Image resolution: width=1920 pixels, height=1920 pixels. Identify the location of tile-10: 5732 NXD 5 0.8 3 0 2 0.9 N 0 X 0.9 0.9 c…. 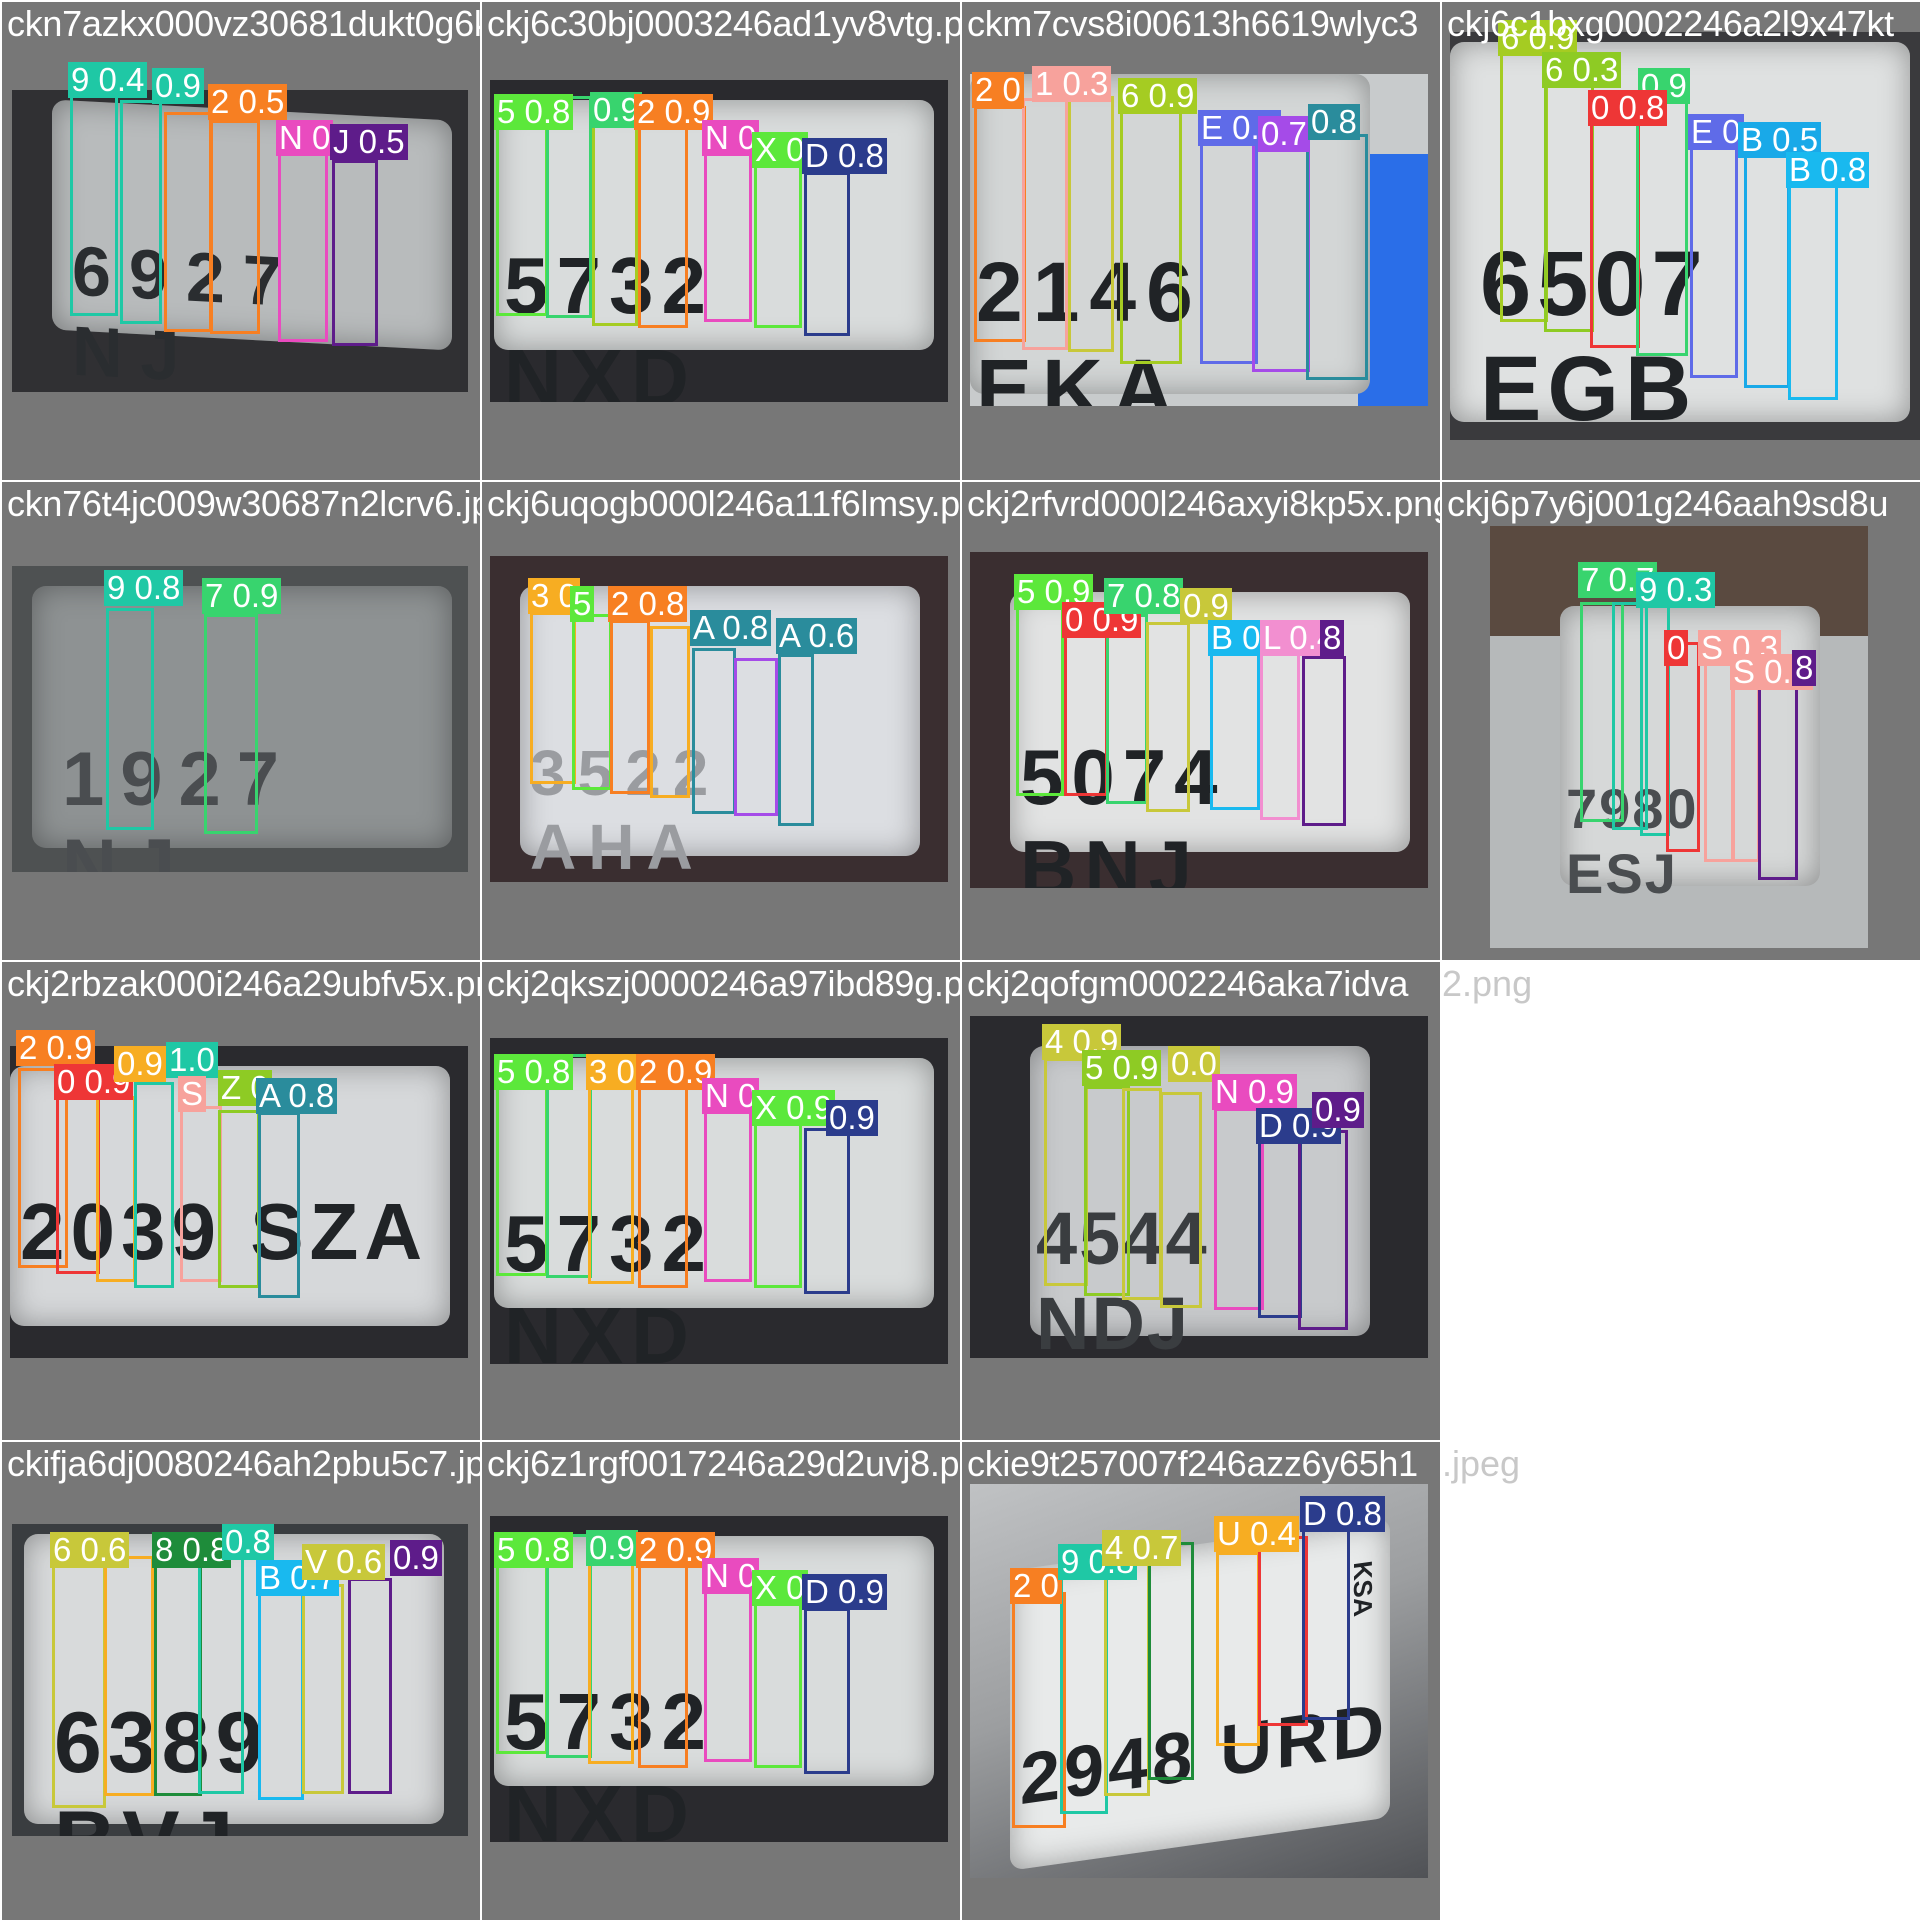
(721, 1201).